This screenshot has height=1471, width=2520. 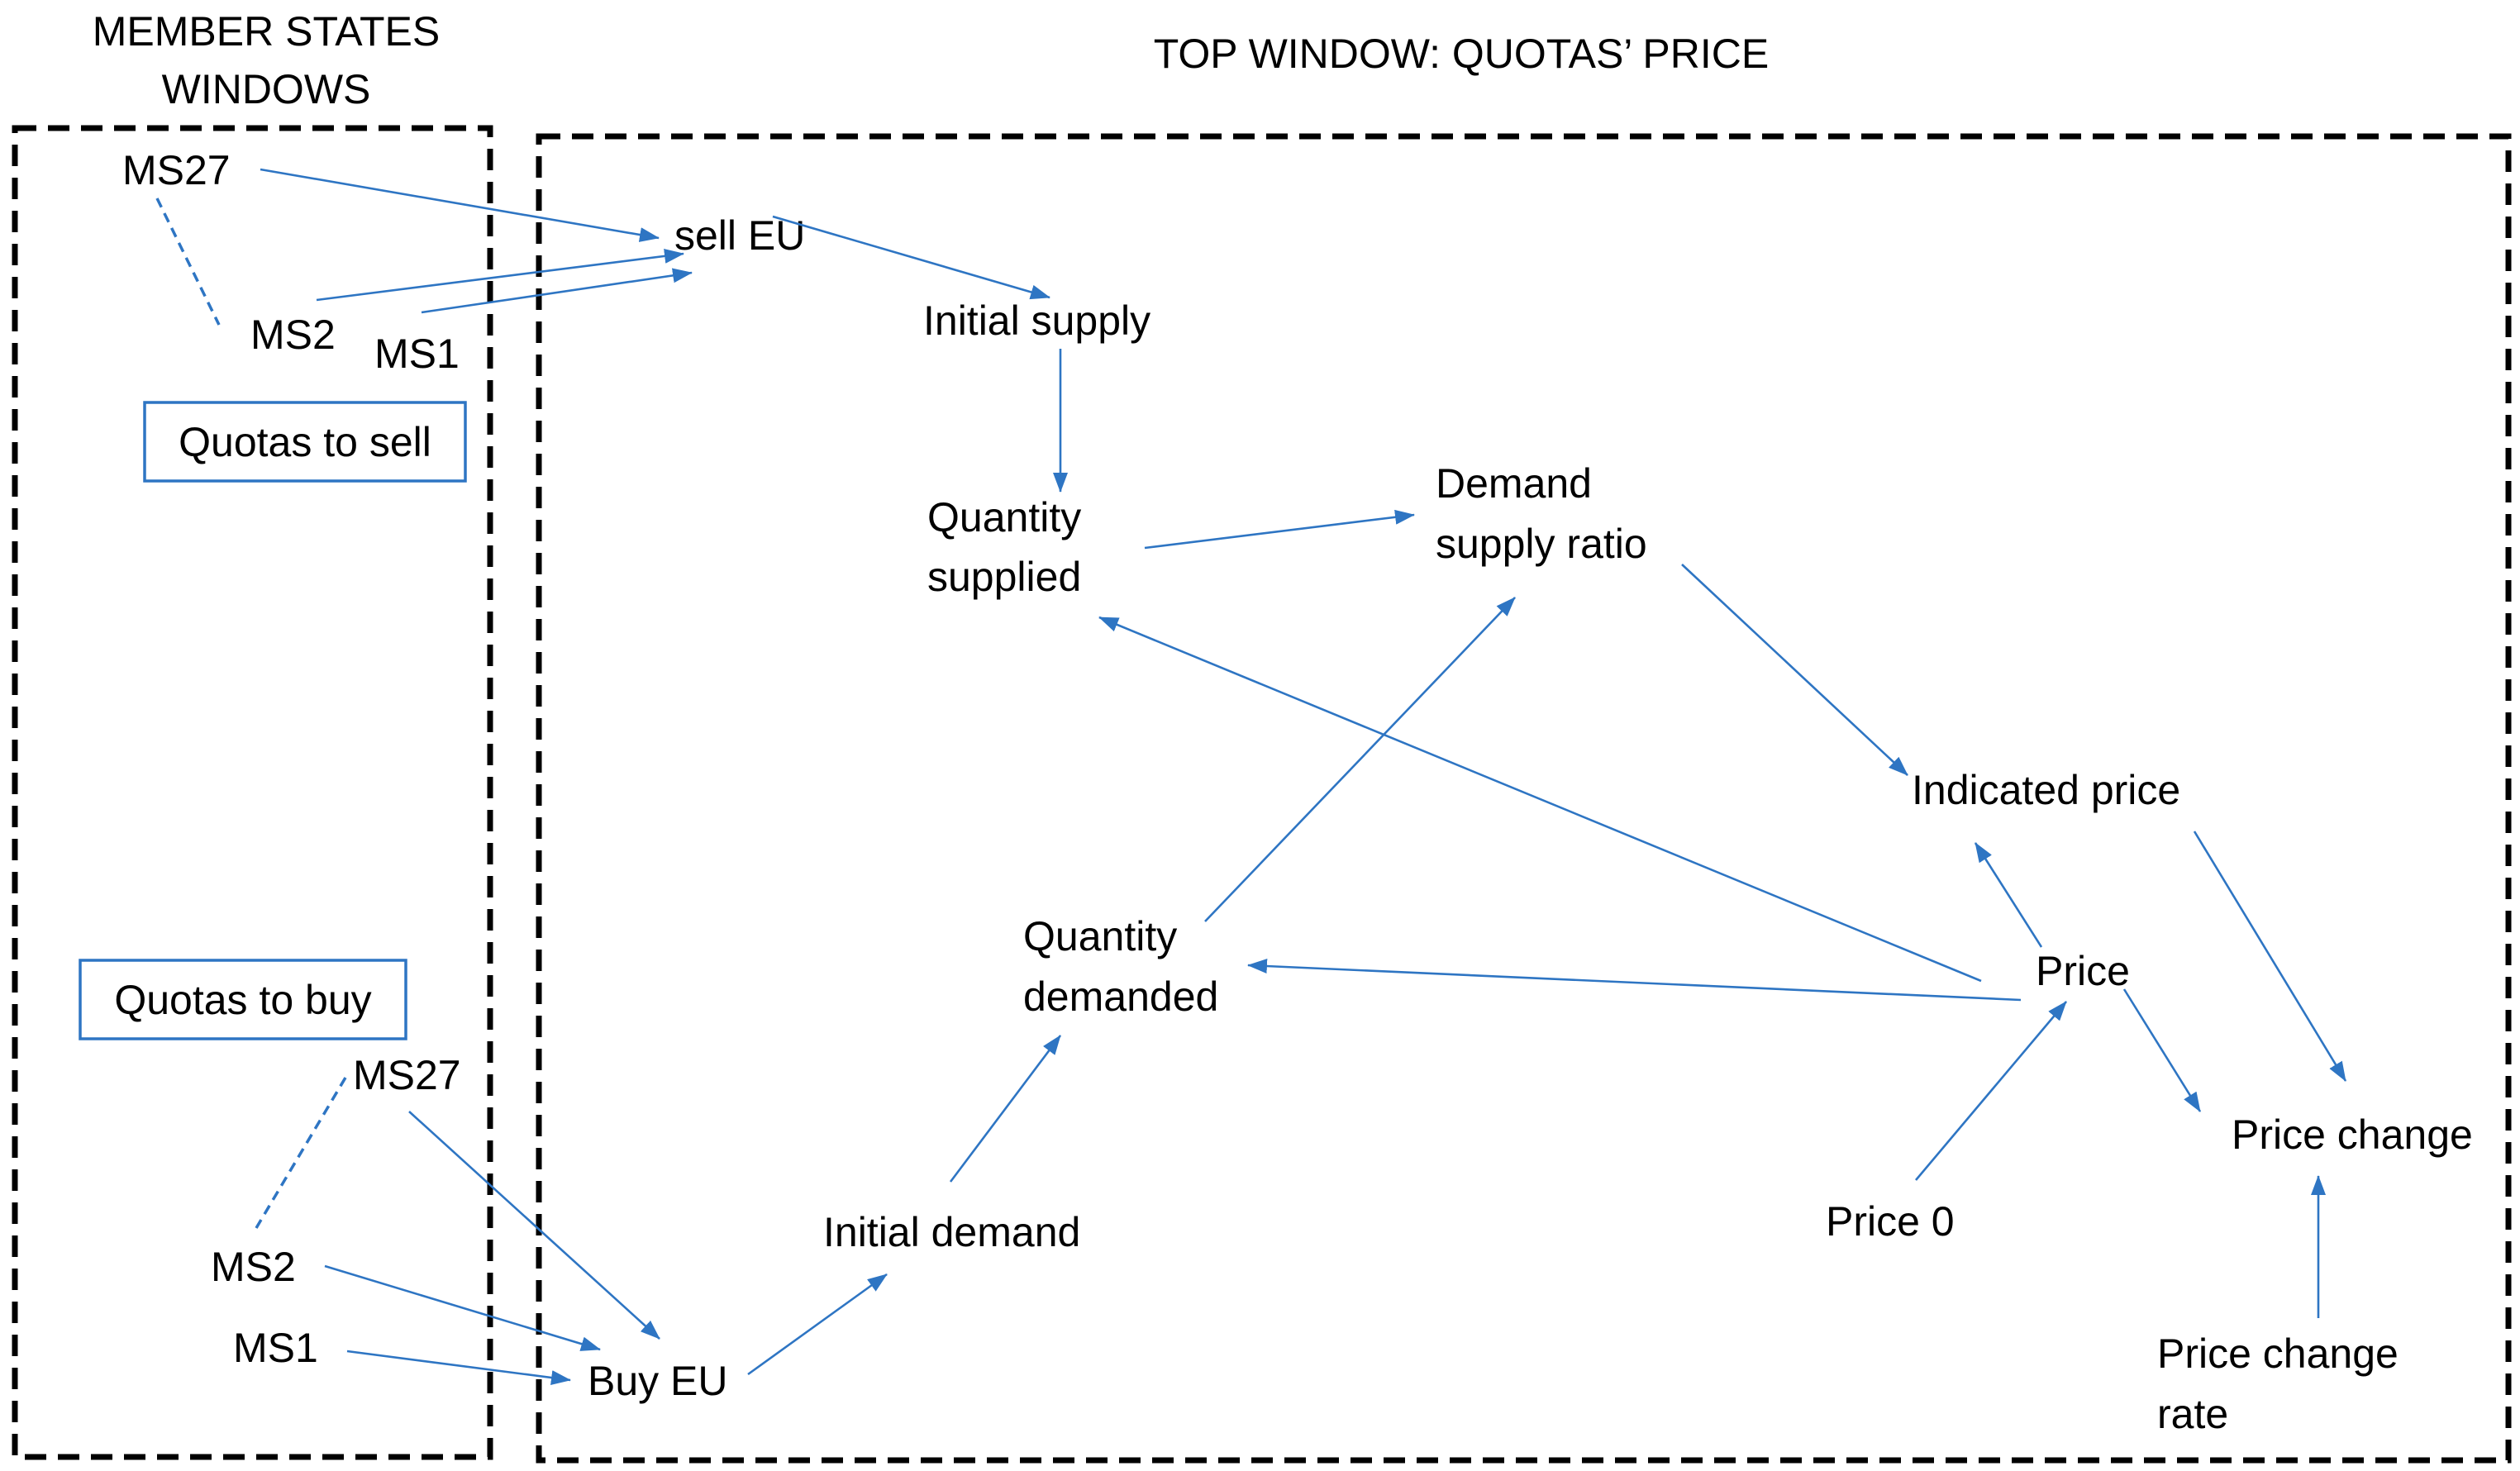 What do you see at coordinates (1541, 544) in the screenshot?
I see `demand-supply-ratio-node-line2: supply ratio` at bounding box center [1541, 544].